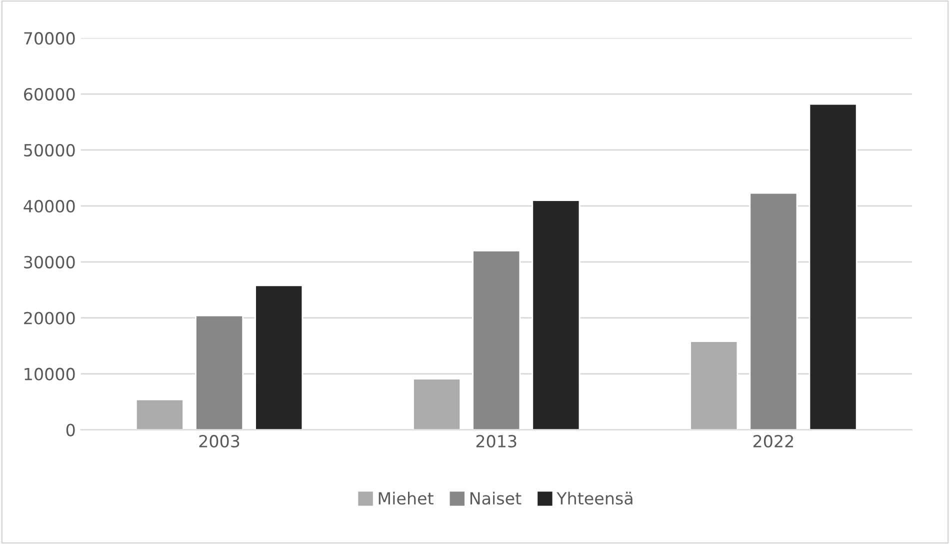  What do you see at coordinates (49, 318) in the screenshot?
I see `y-tick-label: 20000` at bounding box center [49, 318].